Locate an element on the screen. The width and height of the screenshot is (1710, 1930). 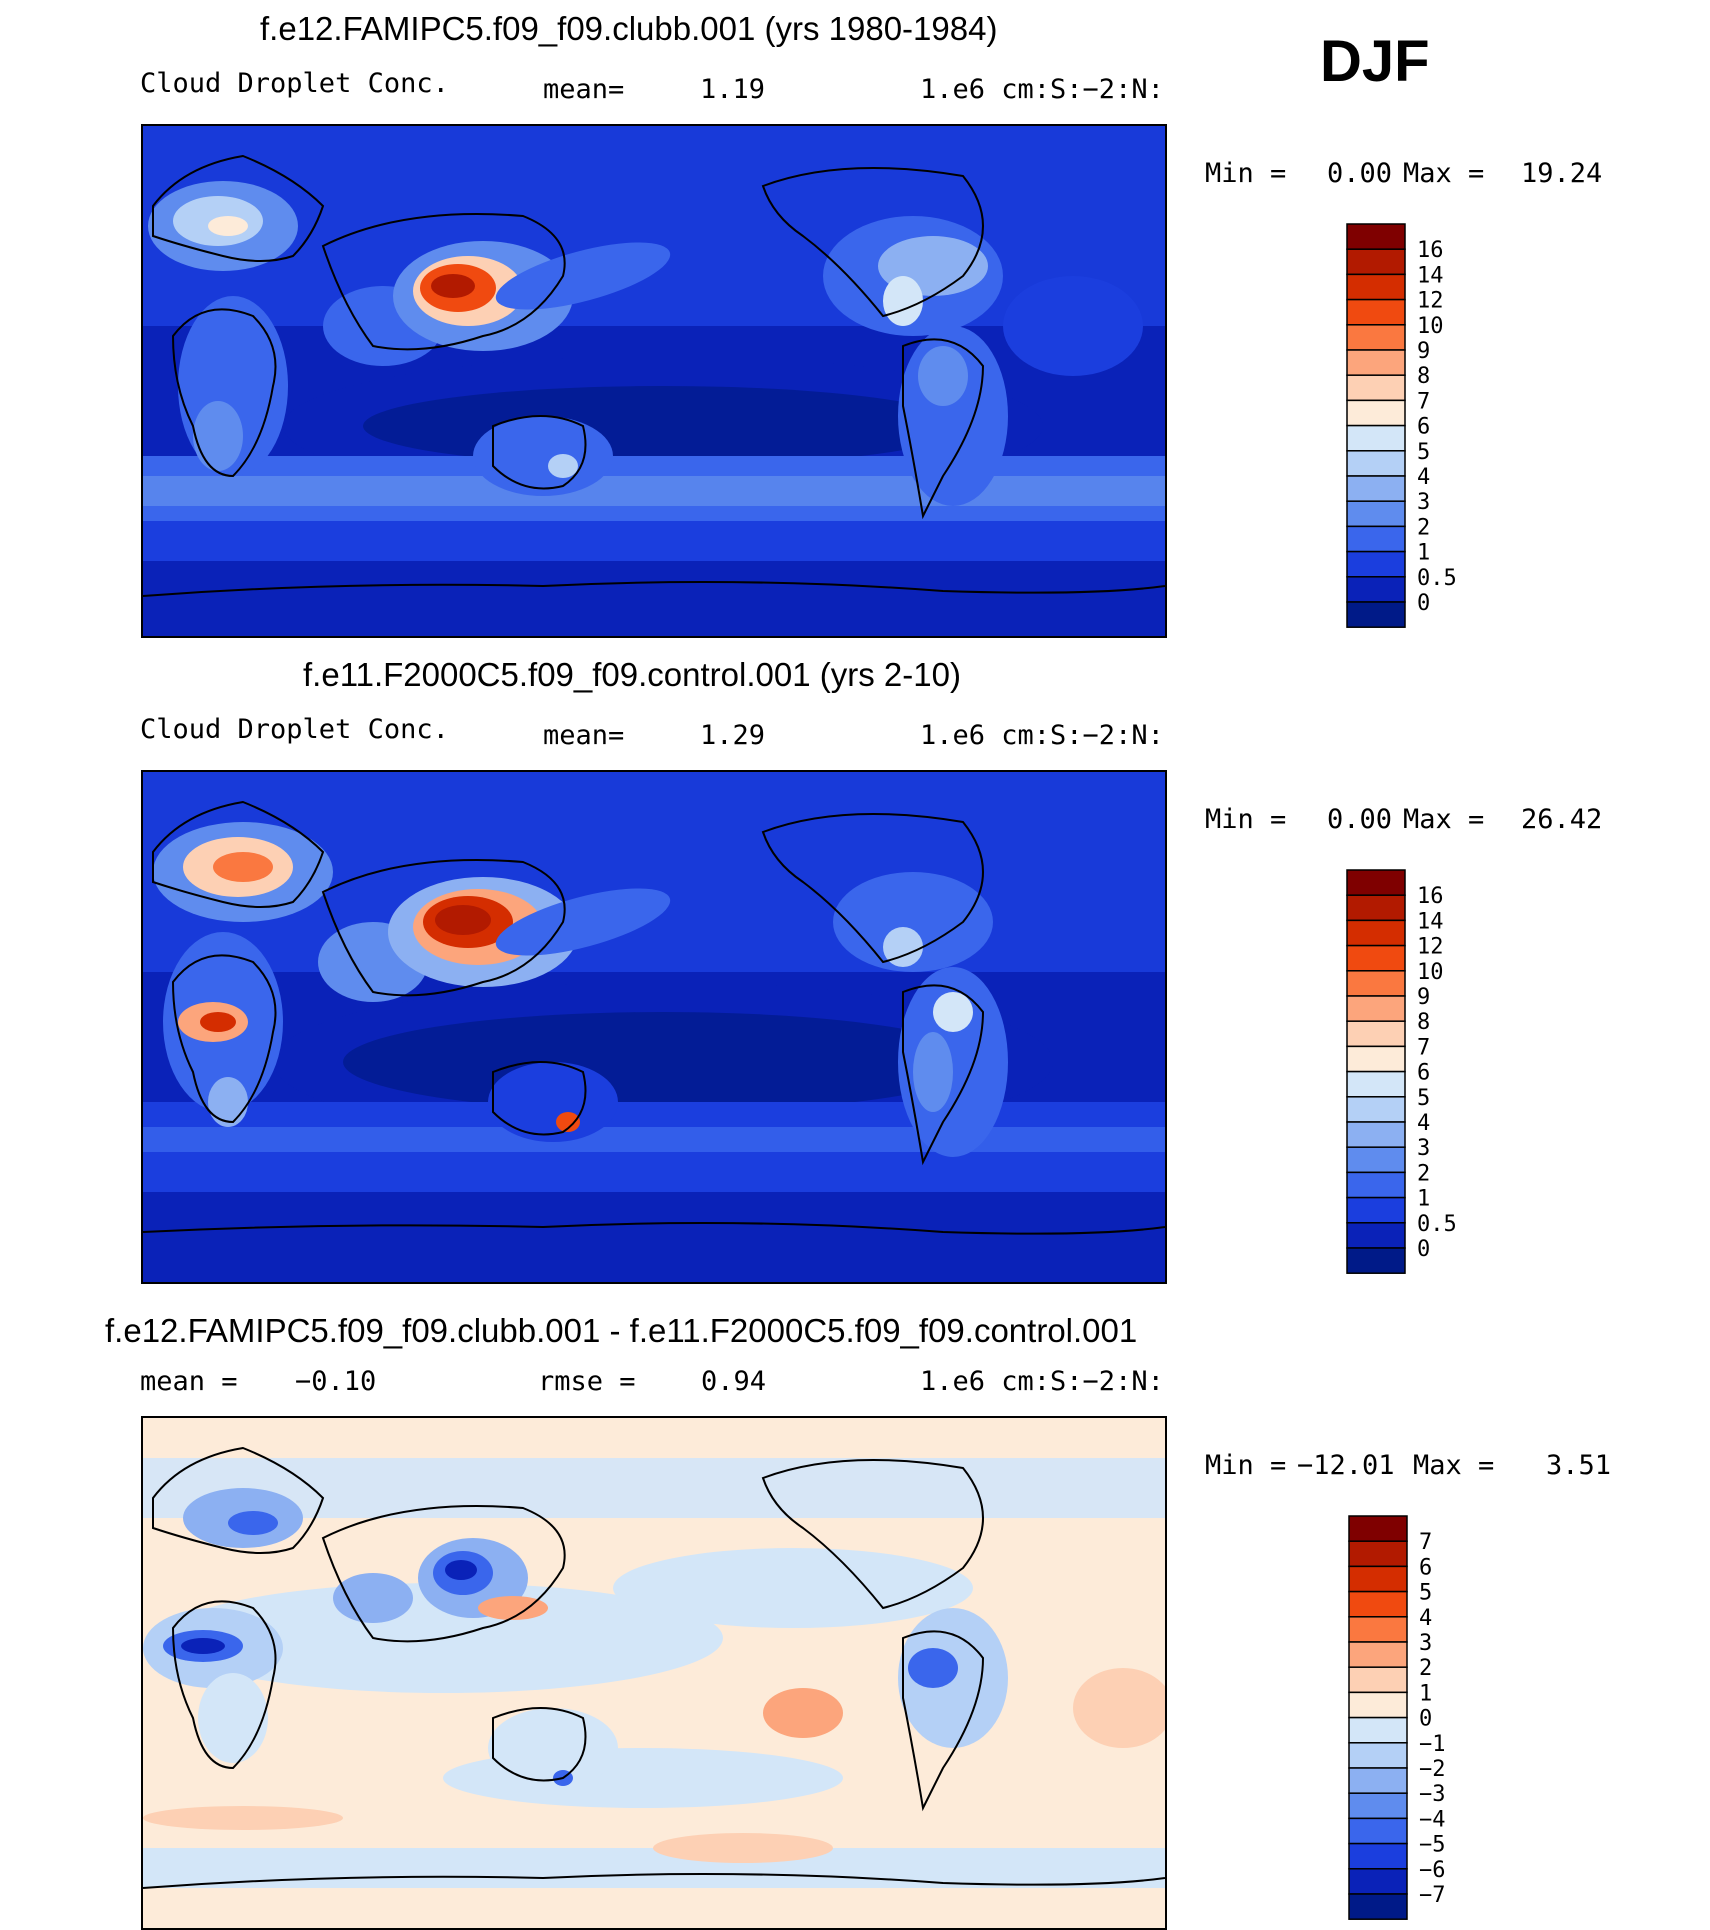
panel-2-colorbar: 16 14 12 10 9 8 7 6 5 4 3 2 1 0.5 0 is located at coordinates (1416, 1071).